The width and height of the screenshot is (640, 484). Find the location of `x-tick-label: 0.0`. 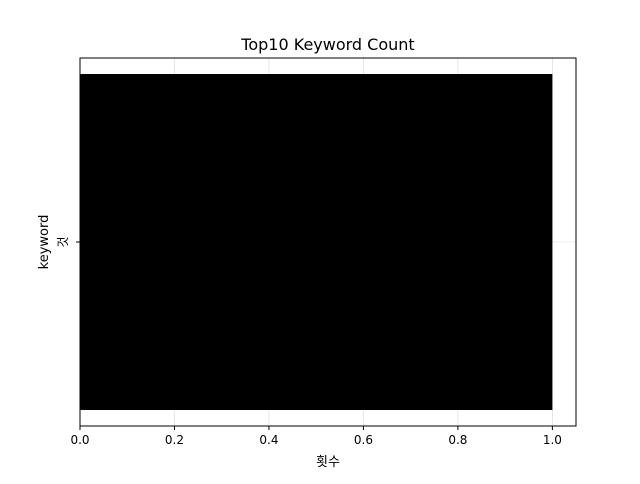

x-tick-label: 0.0 is located at coordinates (79, 440).